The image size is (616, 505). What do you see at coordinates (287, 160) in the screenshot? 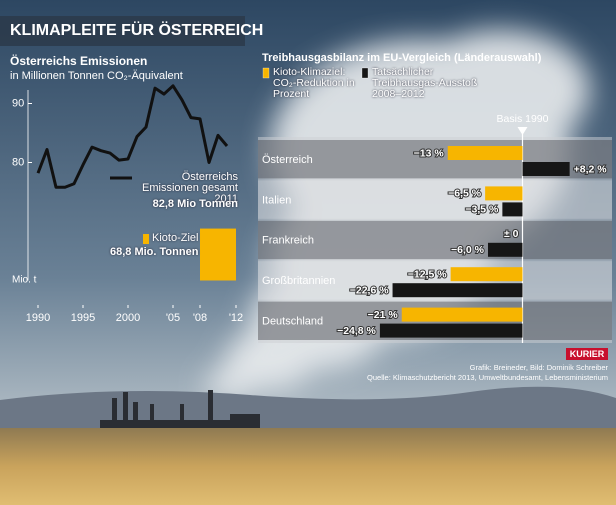
I see `category-label: Österreich` at bounding box center [287, 160].